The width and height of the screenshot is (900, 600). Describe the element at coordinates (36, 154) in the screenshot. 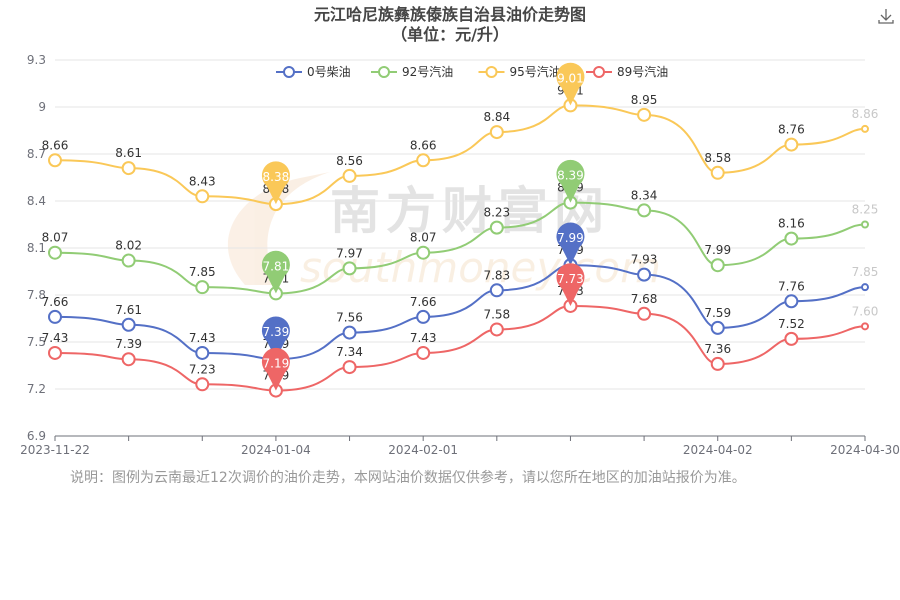

I see `y-tick-label: 8.7` at that location.